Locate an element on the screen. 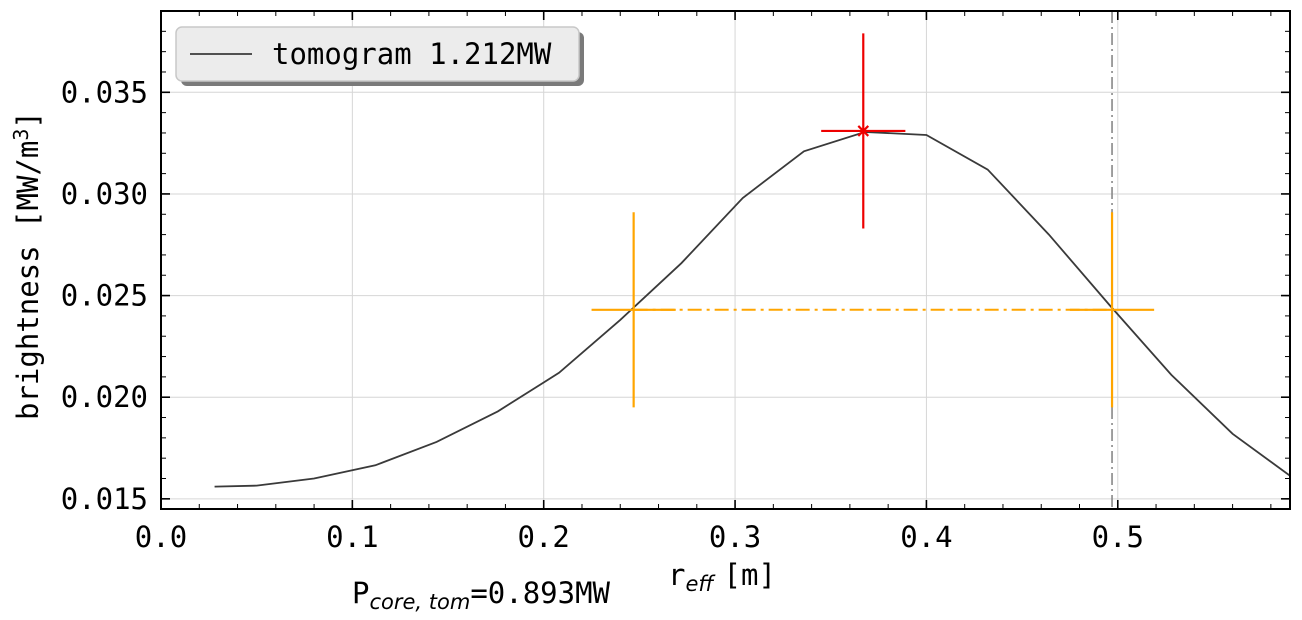 This screenshot has height=620, width=1302. y-tick-label: 0.025 is located at coordinates (104, 296).